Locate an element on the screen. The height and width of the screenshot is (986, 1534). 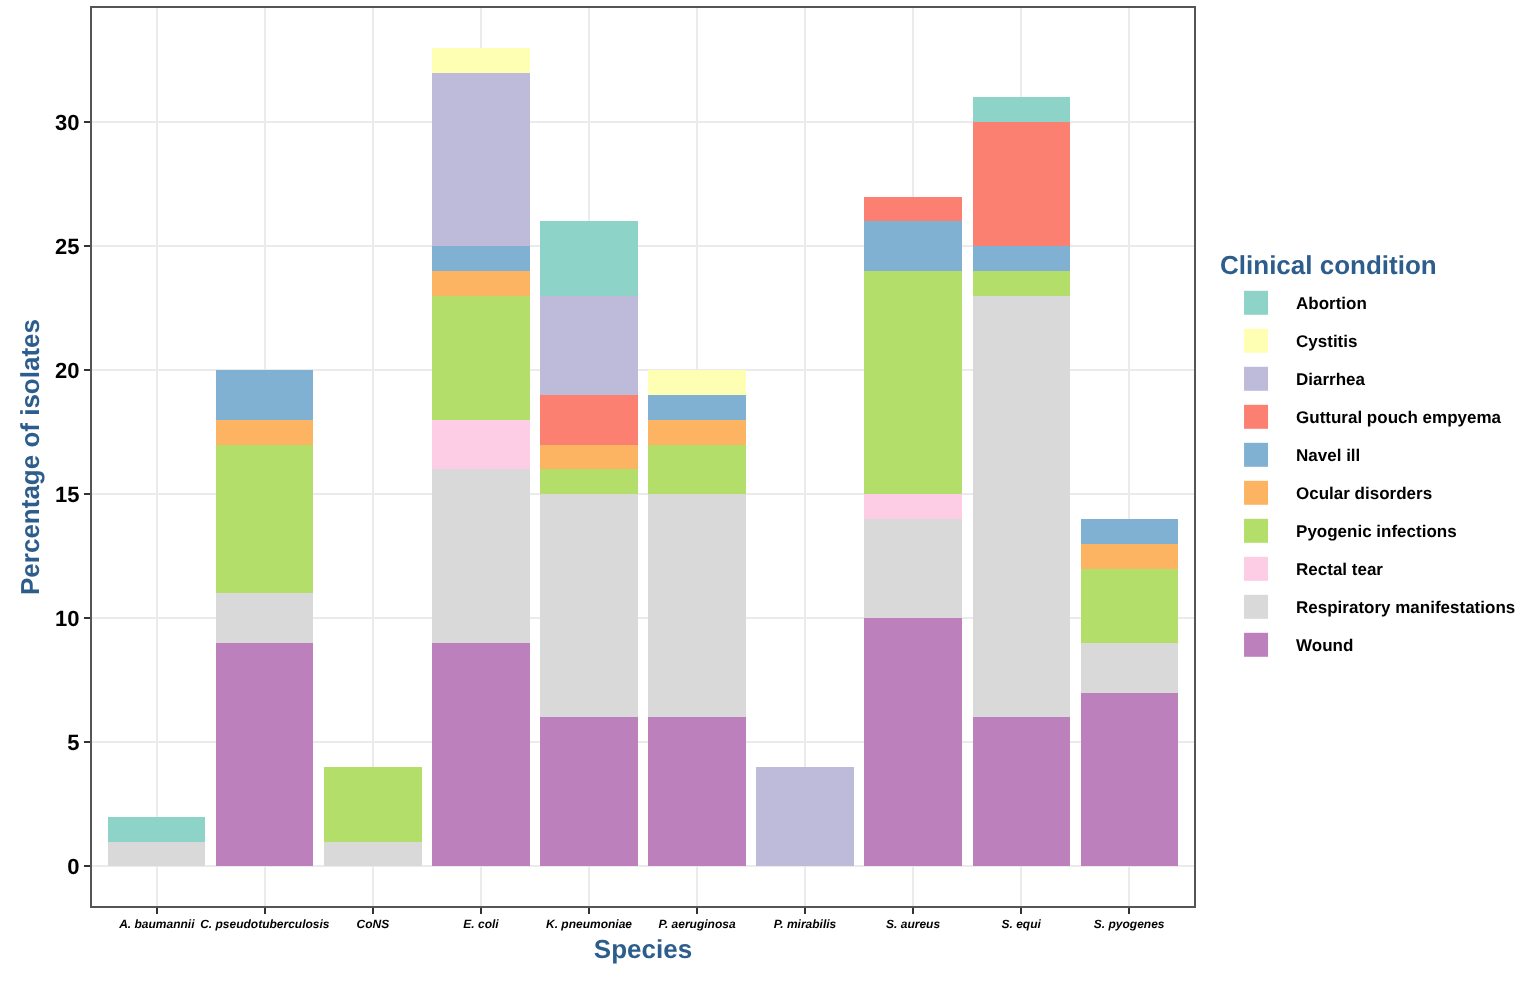
y-tick-label: 30 is located at coordinates (67, 123).